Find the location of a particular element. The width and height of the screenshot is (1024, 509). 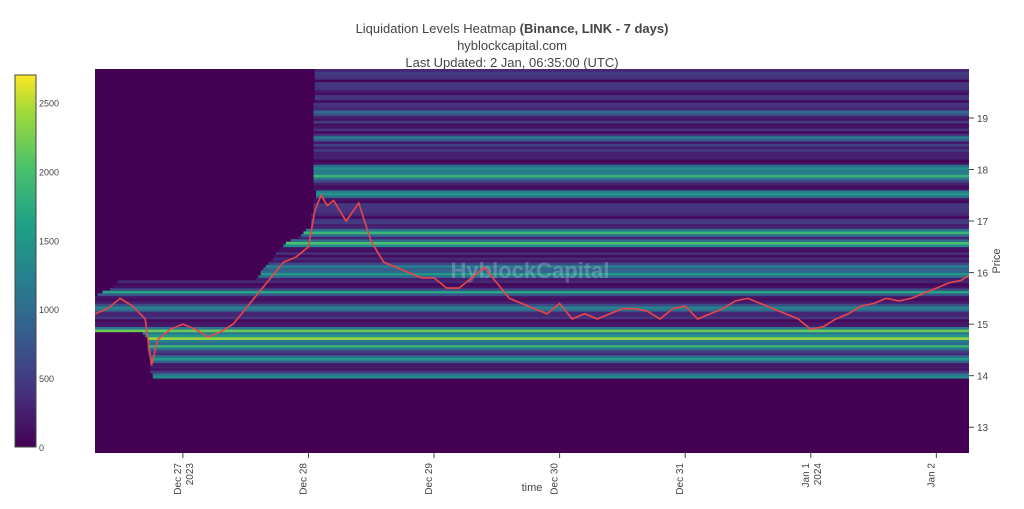

y-tick-label: 15 is located at coordinates (983, 325).